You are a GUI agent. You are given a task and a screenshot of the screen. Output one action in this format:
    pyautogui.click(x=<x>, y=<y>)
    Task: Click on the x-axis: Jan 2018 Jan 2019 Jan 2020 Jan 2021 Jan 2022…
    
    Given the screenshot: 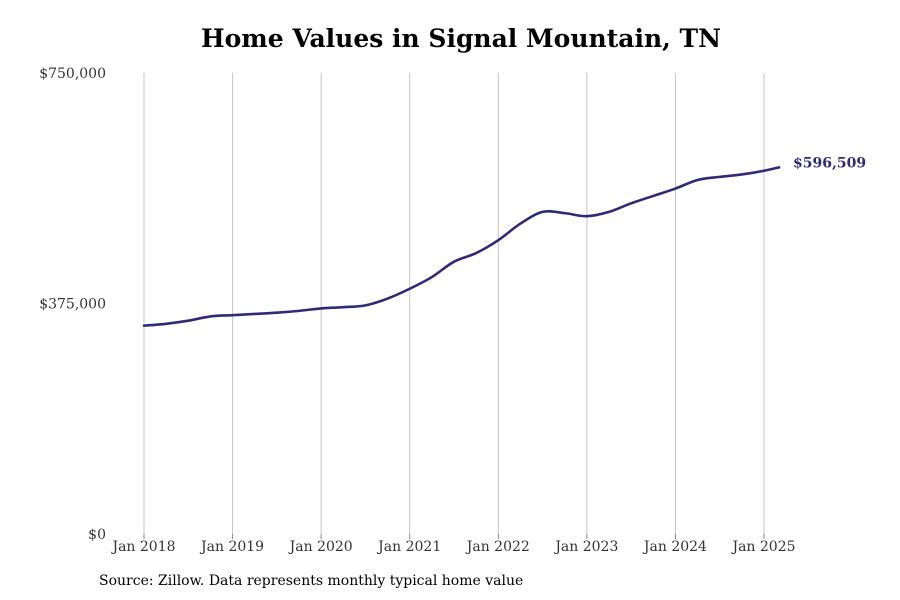 What is the action you would take?
    pyautogui.click(x=453, y=544)
    